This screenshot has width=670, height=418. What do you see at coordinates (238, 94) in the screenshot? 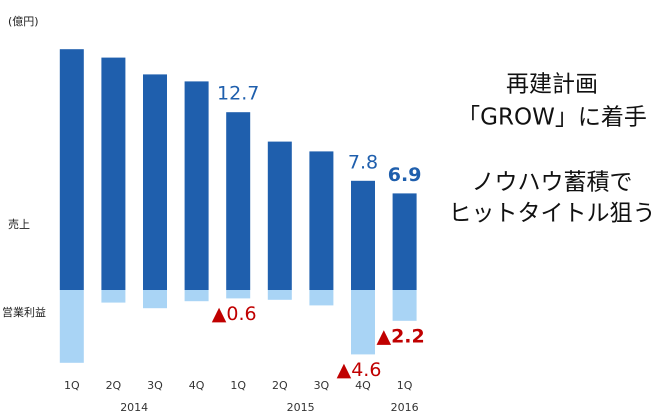
I see `value-label: 12.7` at bounding box center [238, 94].